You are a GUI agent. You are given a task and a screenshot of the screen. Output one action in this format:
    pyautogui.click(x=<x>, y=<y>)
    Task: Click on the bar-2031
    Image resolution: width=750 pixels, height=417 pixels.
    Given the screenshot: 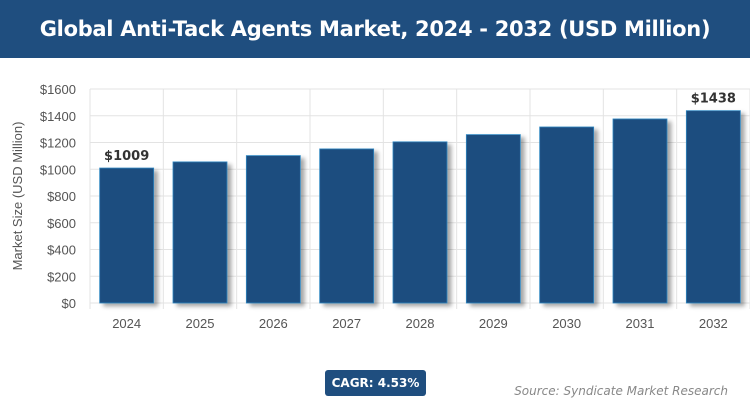 What is the action you would take?
    pyautogui.click(x=640, y=211)
    